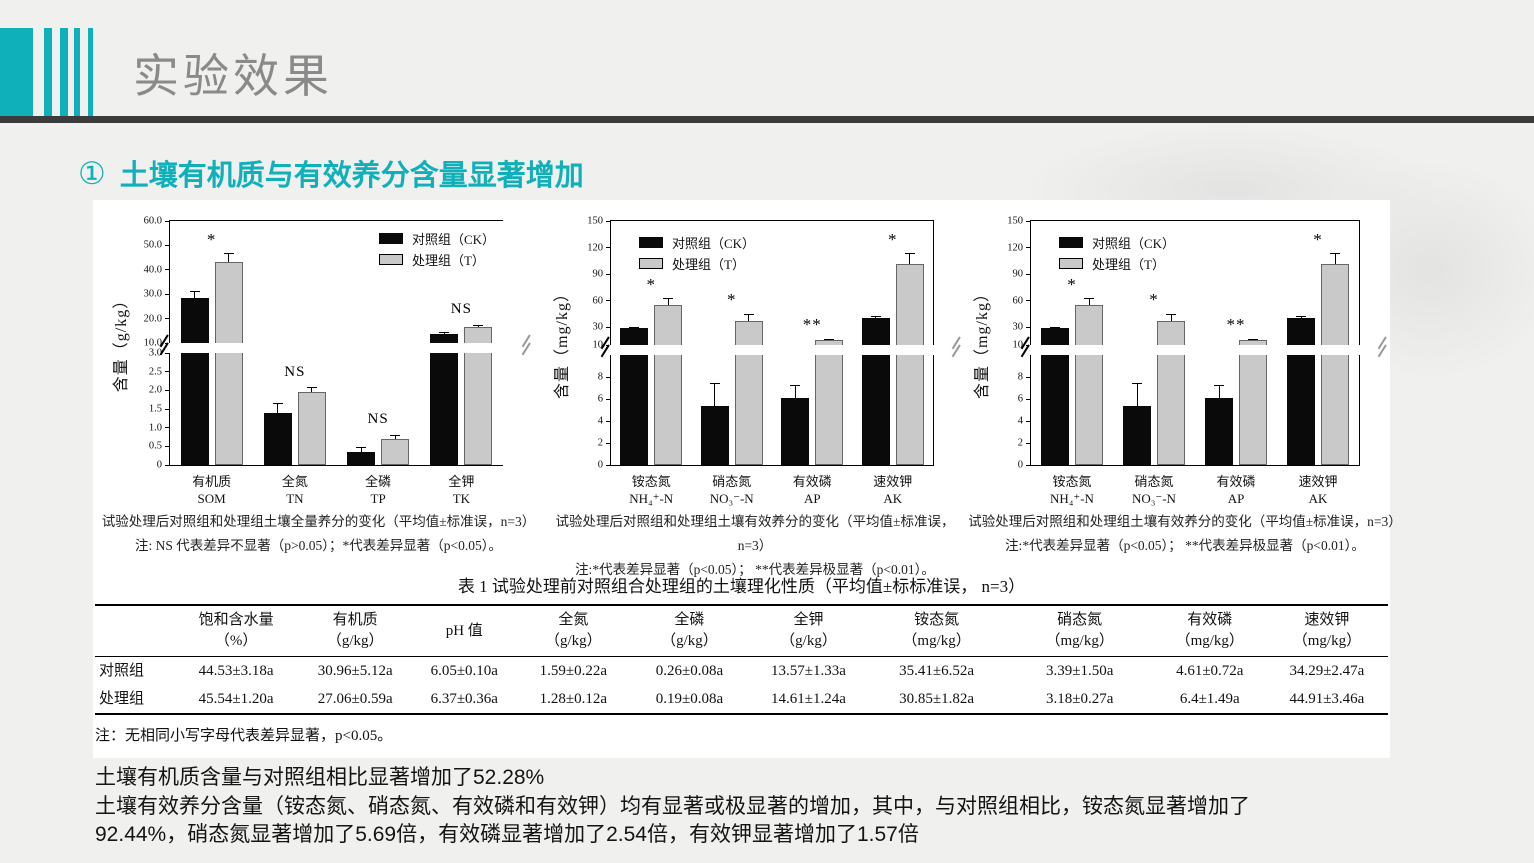  I want to click on table-header-cell: 饱和含水量 （%）, so click(236, 631).